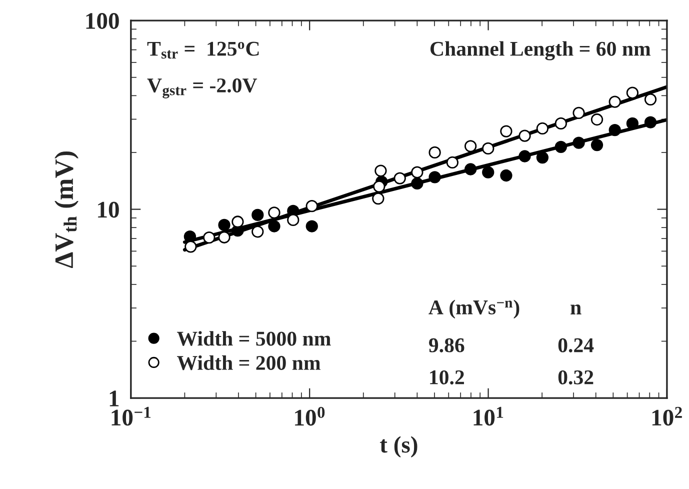  Describe the element at coordinates (114, 398) in the screenshot. I see `y-tick-label: 1` at that location.